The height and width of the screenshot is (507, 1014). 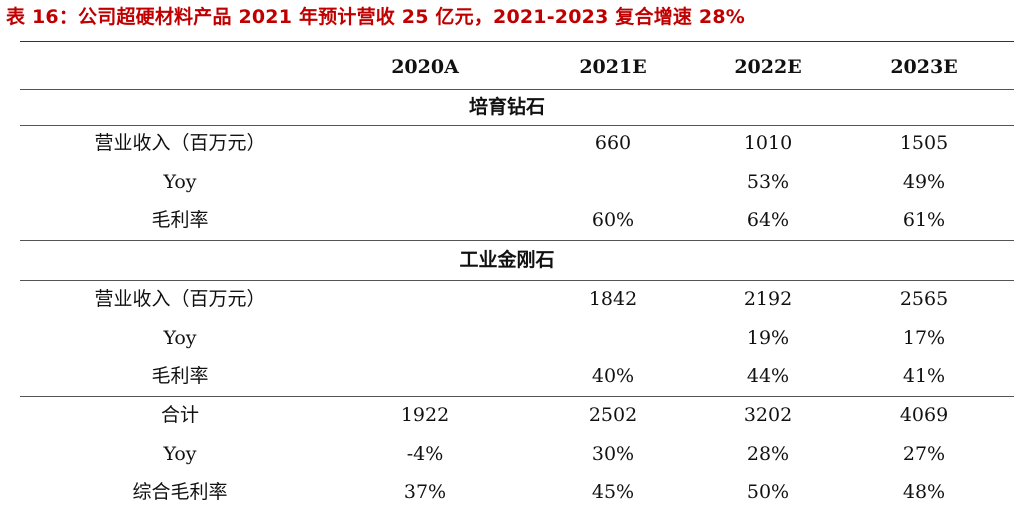 What do you see at coordinates (924, 454) in the screenshot?
I see `cell-2023e: 27%` at bounding box center [924, 454].